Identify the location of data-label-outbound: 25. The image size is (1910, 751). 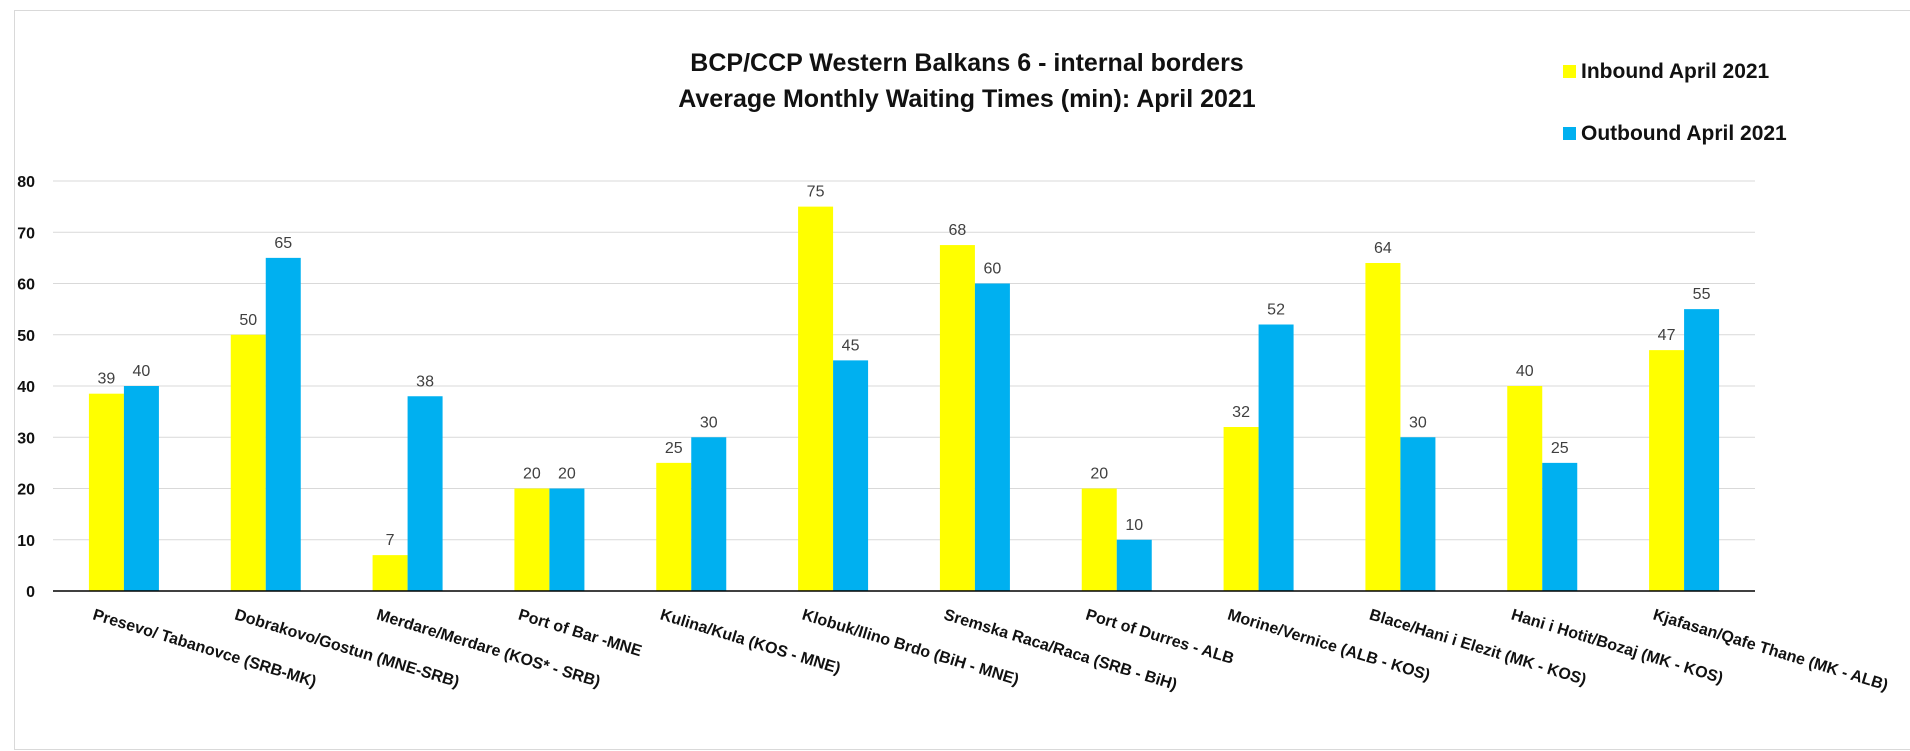
(1560, 448).